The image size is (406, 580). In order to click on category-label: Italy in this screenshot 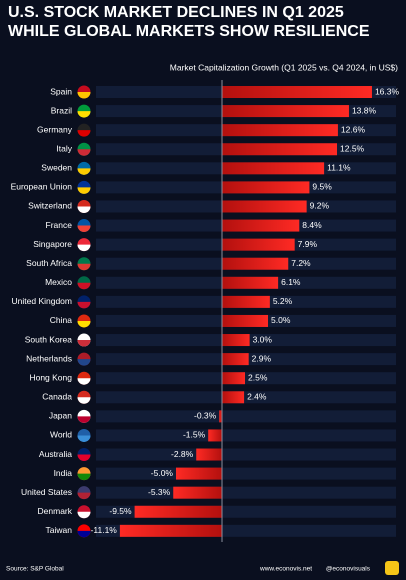, I will do `click(64, 148)`.